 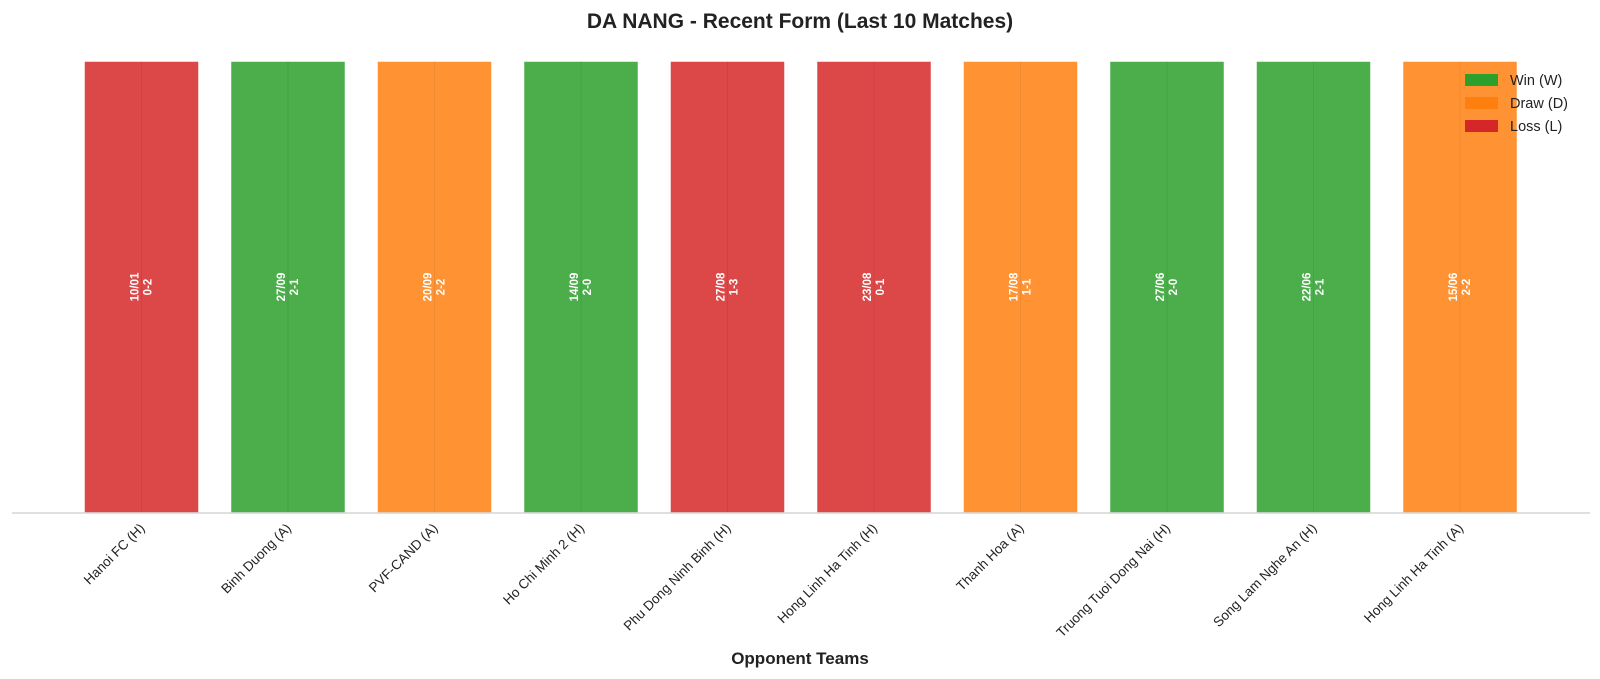 I want to click on bar-date: 10/01, so click(x=136, y=286).